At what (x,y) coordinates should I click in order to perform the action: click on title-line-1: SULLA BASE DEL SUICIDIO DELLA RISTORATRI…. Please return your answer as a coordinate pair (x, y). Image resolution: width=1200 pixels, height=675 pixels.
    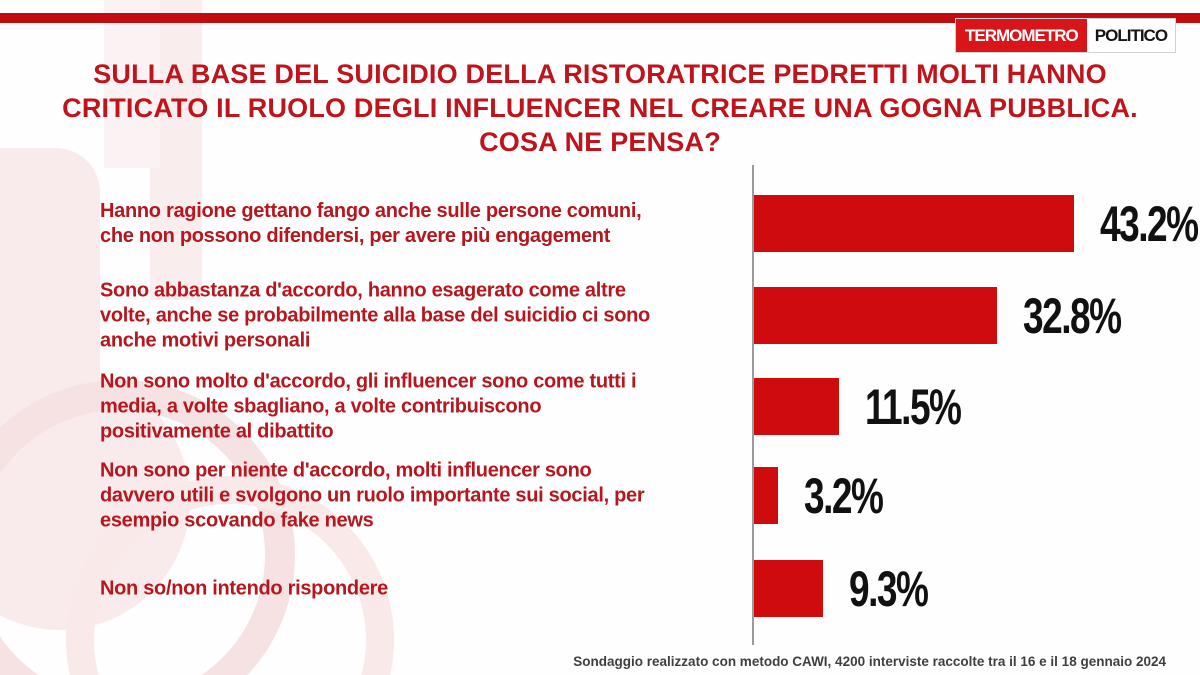
    Looking at the image, I should click on (600, 74).